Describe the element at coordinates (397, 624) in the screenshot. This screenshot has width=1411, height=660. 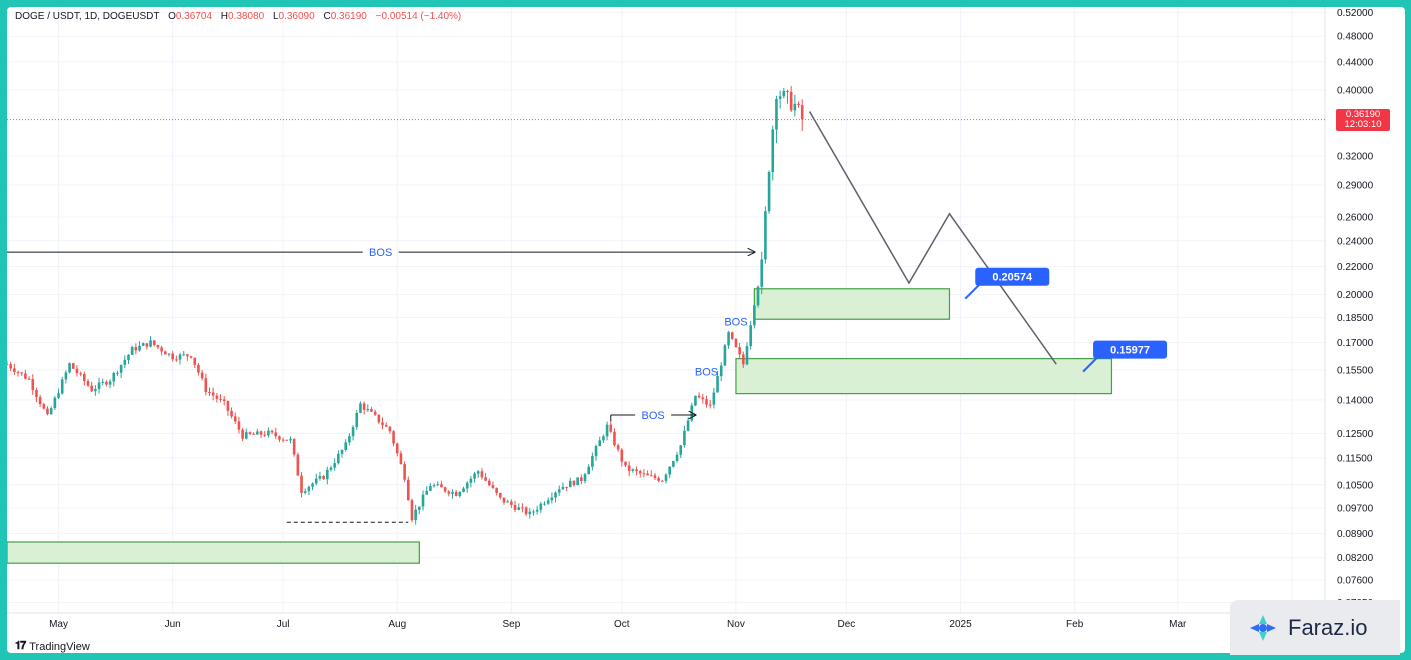
I see `x-tick-label: Aug` at that location.